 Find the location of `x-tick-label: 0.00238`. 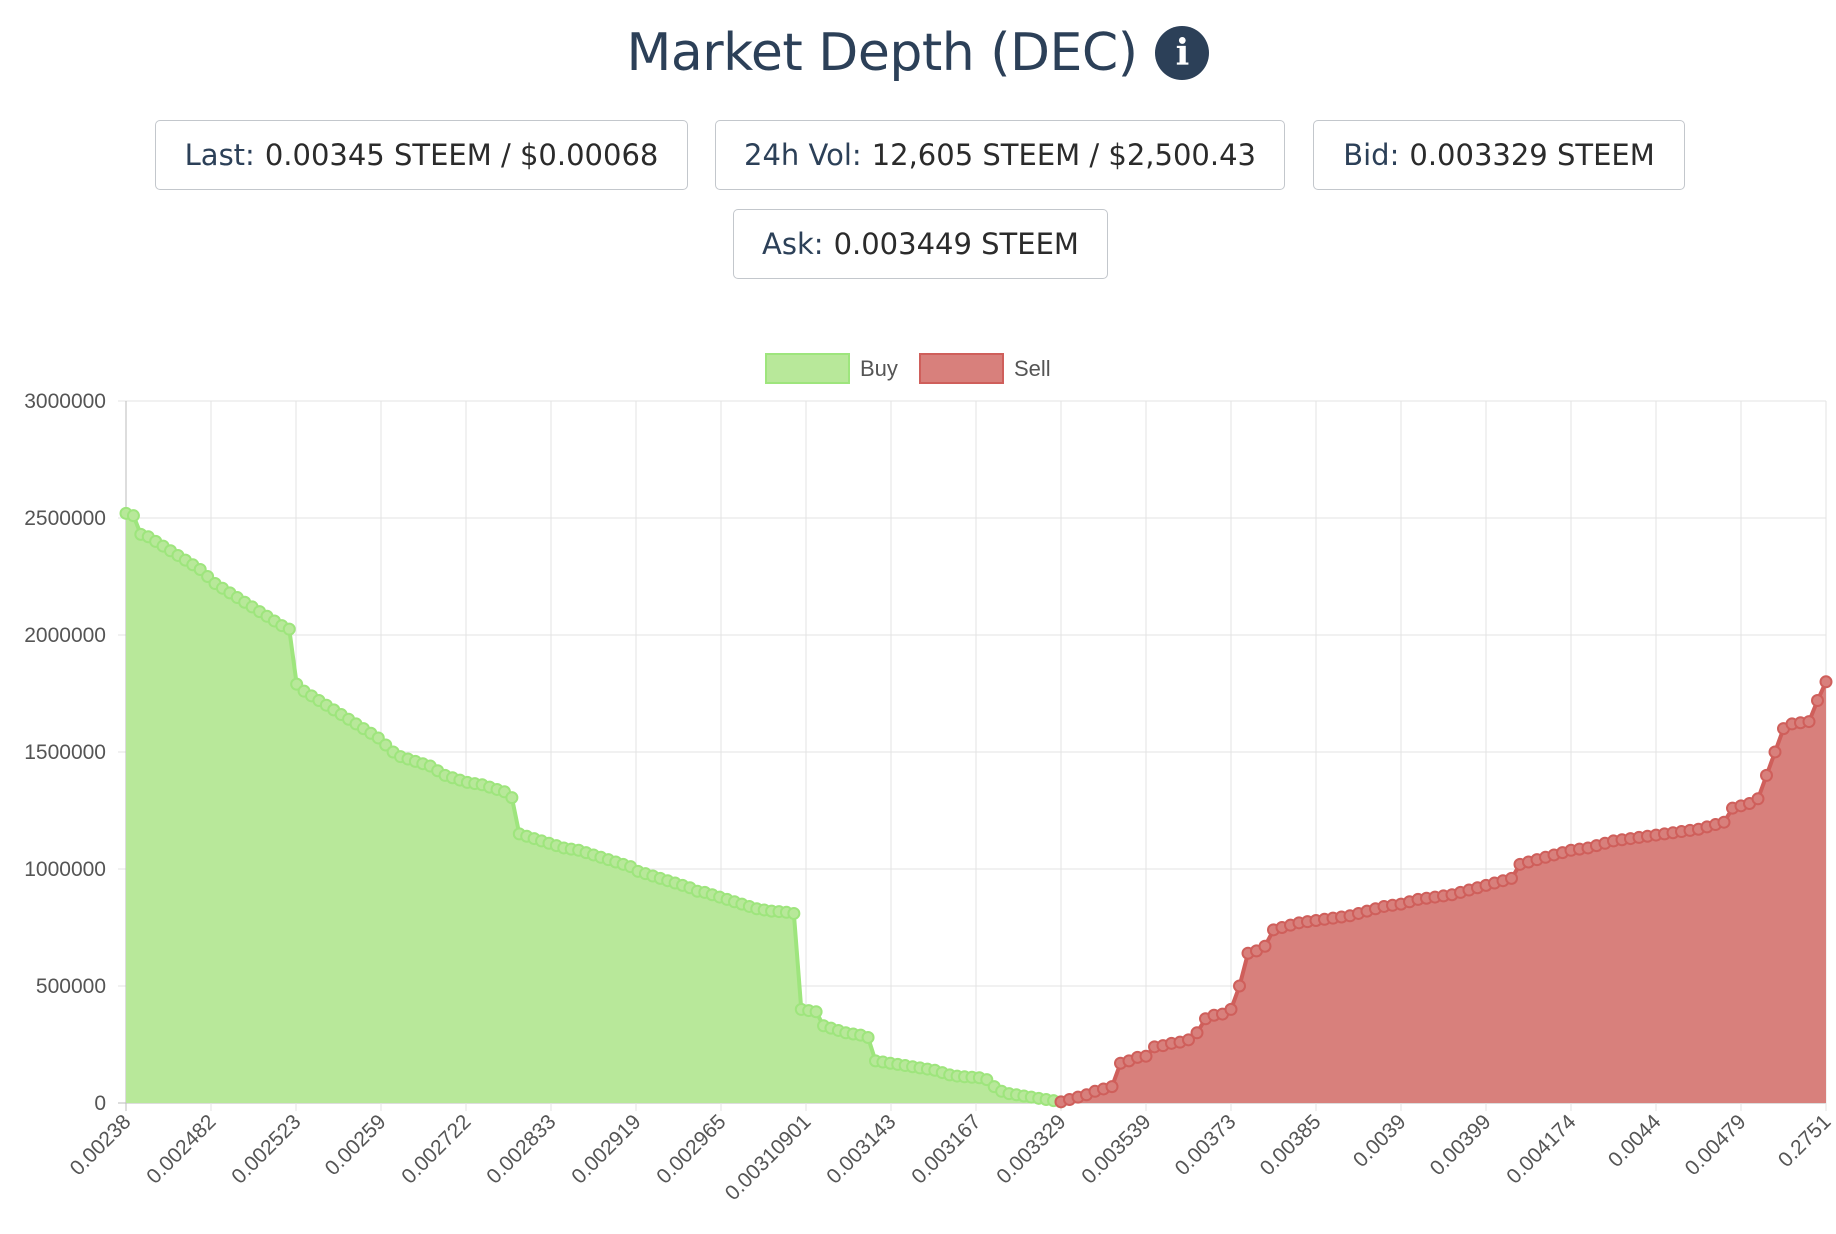

x-tick-label: 0.00238 is located at coordinates (101, 1145).